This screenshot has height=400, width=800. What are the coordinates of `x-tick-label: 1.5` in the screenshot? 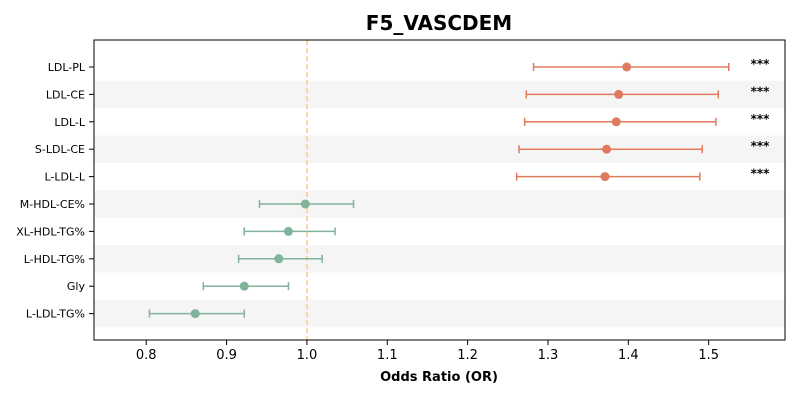 It's located at (708, 355).